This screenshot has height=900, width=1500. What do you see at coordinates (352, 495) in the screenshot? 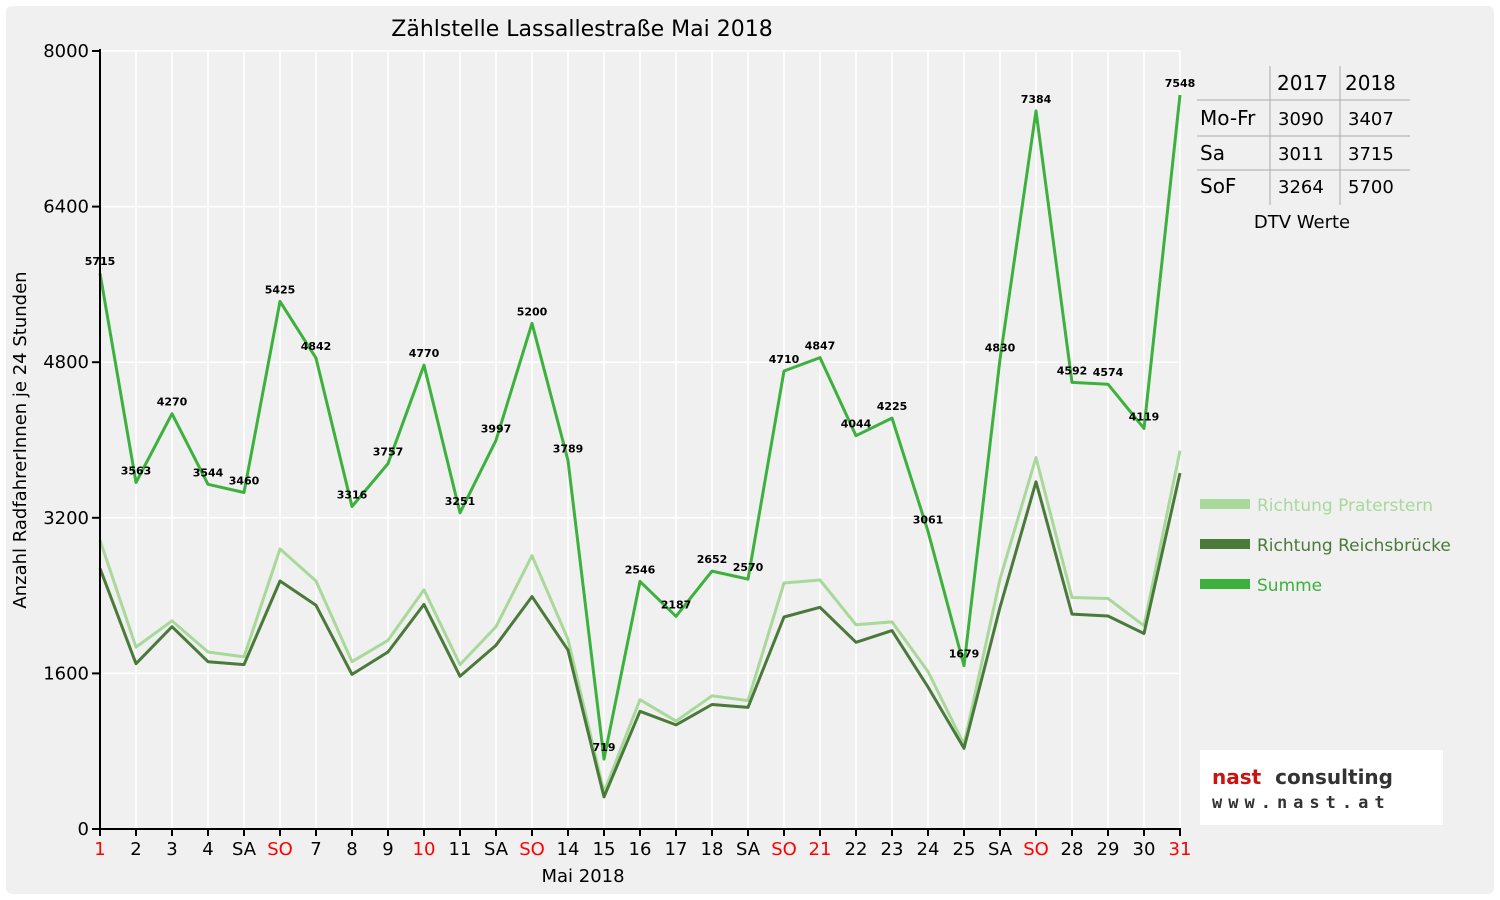
I see `data-label: 3316` at bounding box center [352, 495].